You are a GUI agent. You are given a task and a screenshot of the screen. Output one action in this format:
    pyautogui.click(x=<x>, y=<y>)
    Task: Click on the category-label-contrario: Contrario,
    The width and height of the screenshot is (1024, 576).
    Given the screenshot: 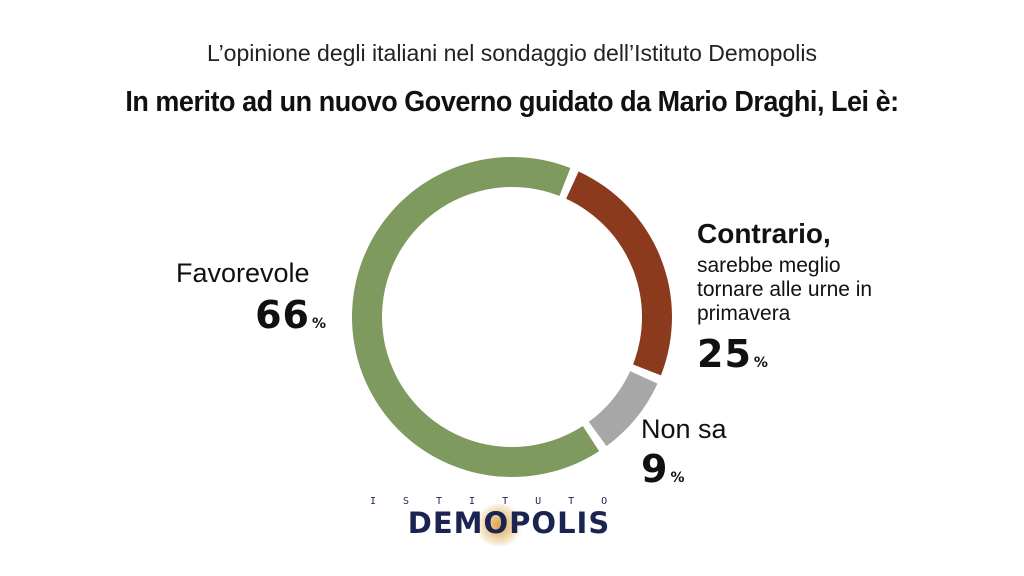 What is the action you would take?
    pyautogui.click(x=764, y=233)
    